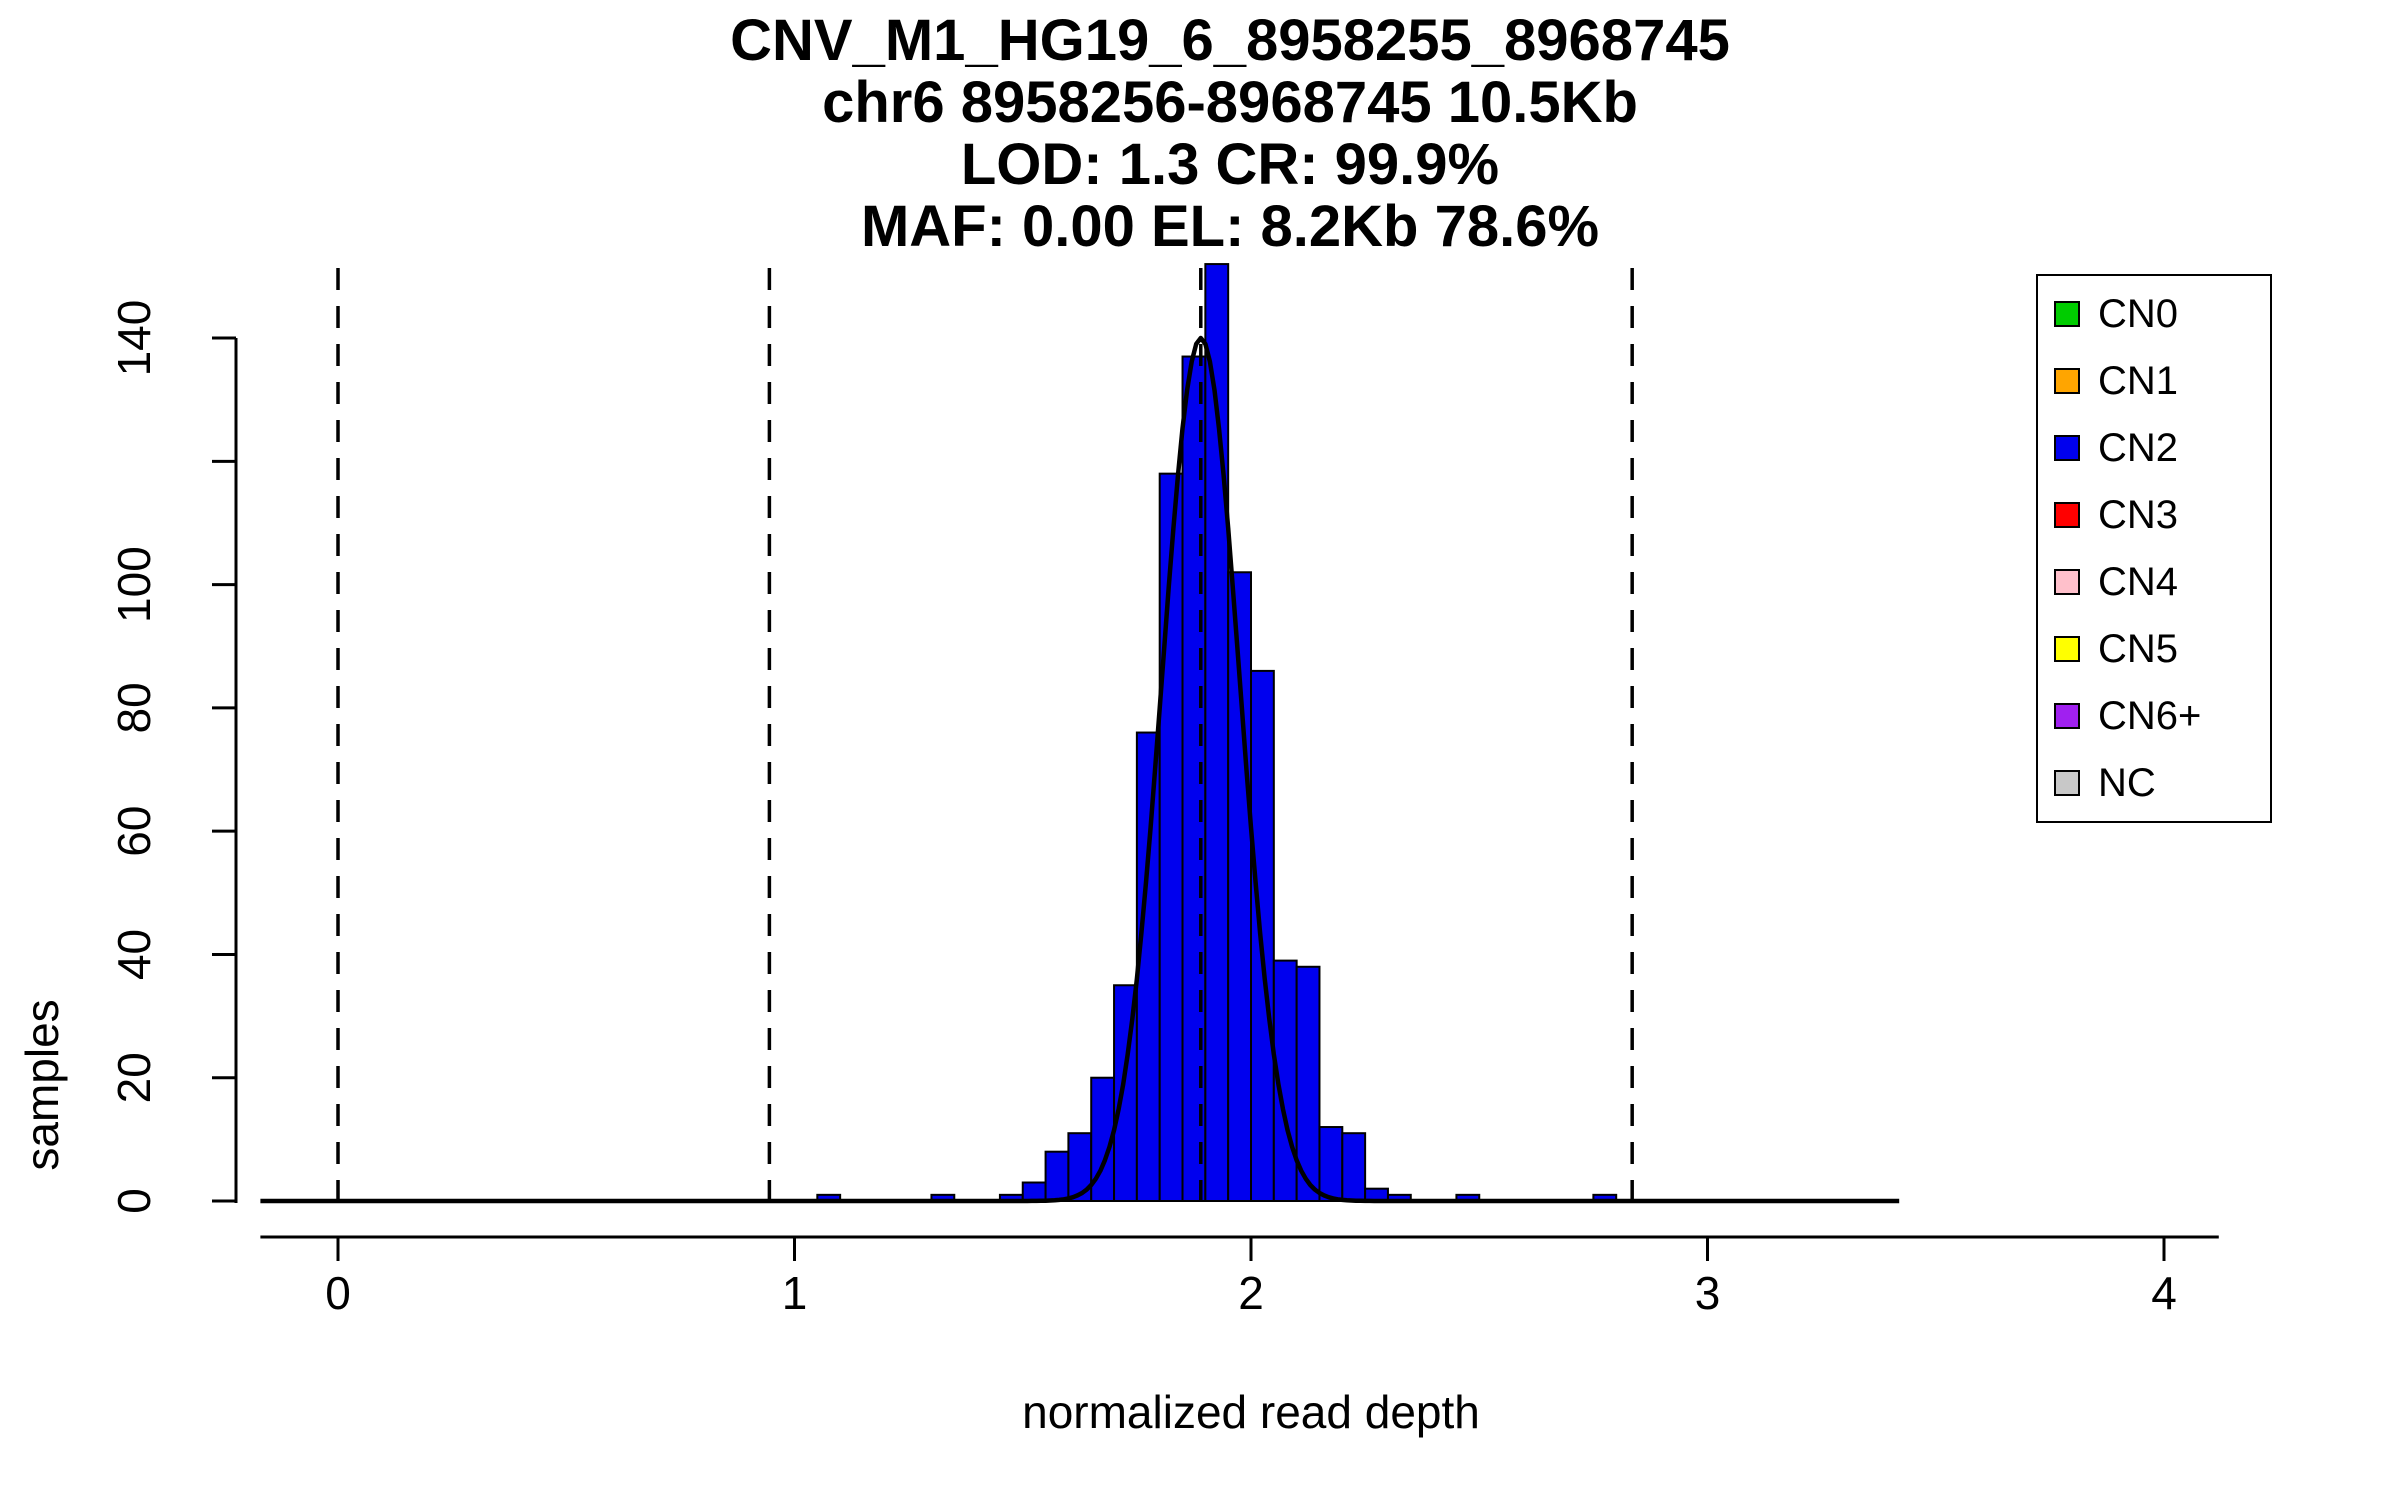  I want to click on y-tick-label: 40, so click(134, 954).